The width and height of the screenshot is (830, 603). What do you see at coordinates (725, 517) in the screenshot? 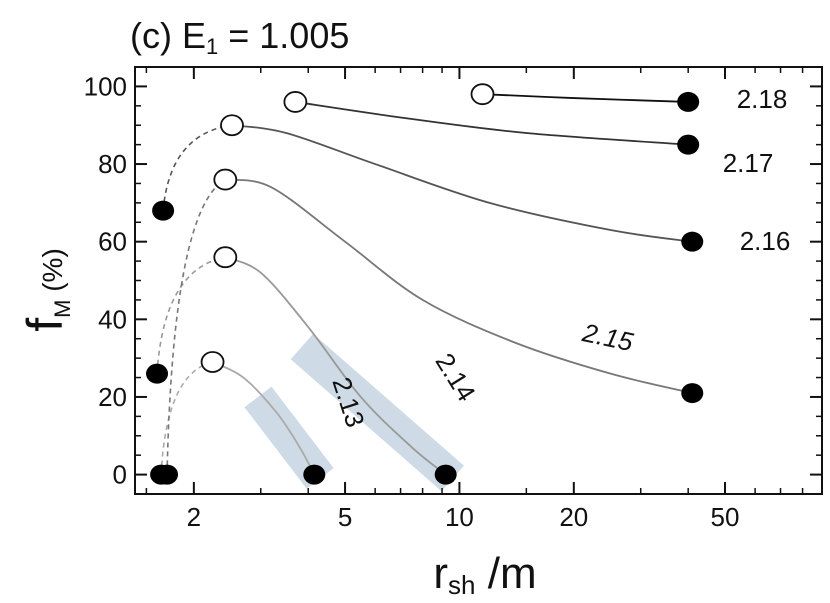
I see `x-tick-label: 50` at bounding box center [725, 517].